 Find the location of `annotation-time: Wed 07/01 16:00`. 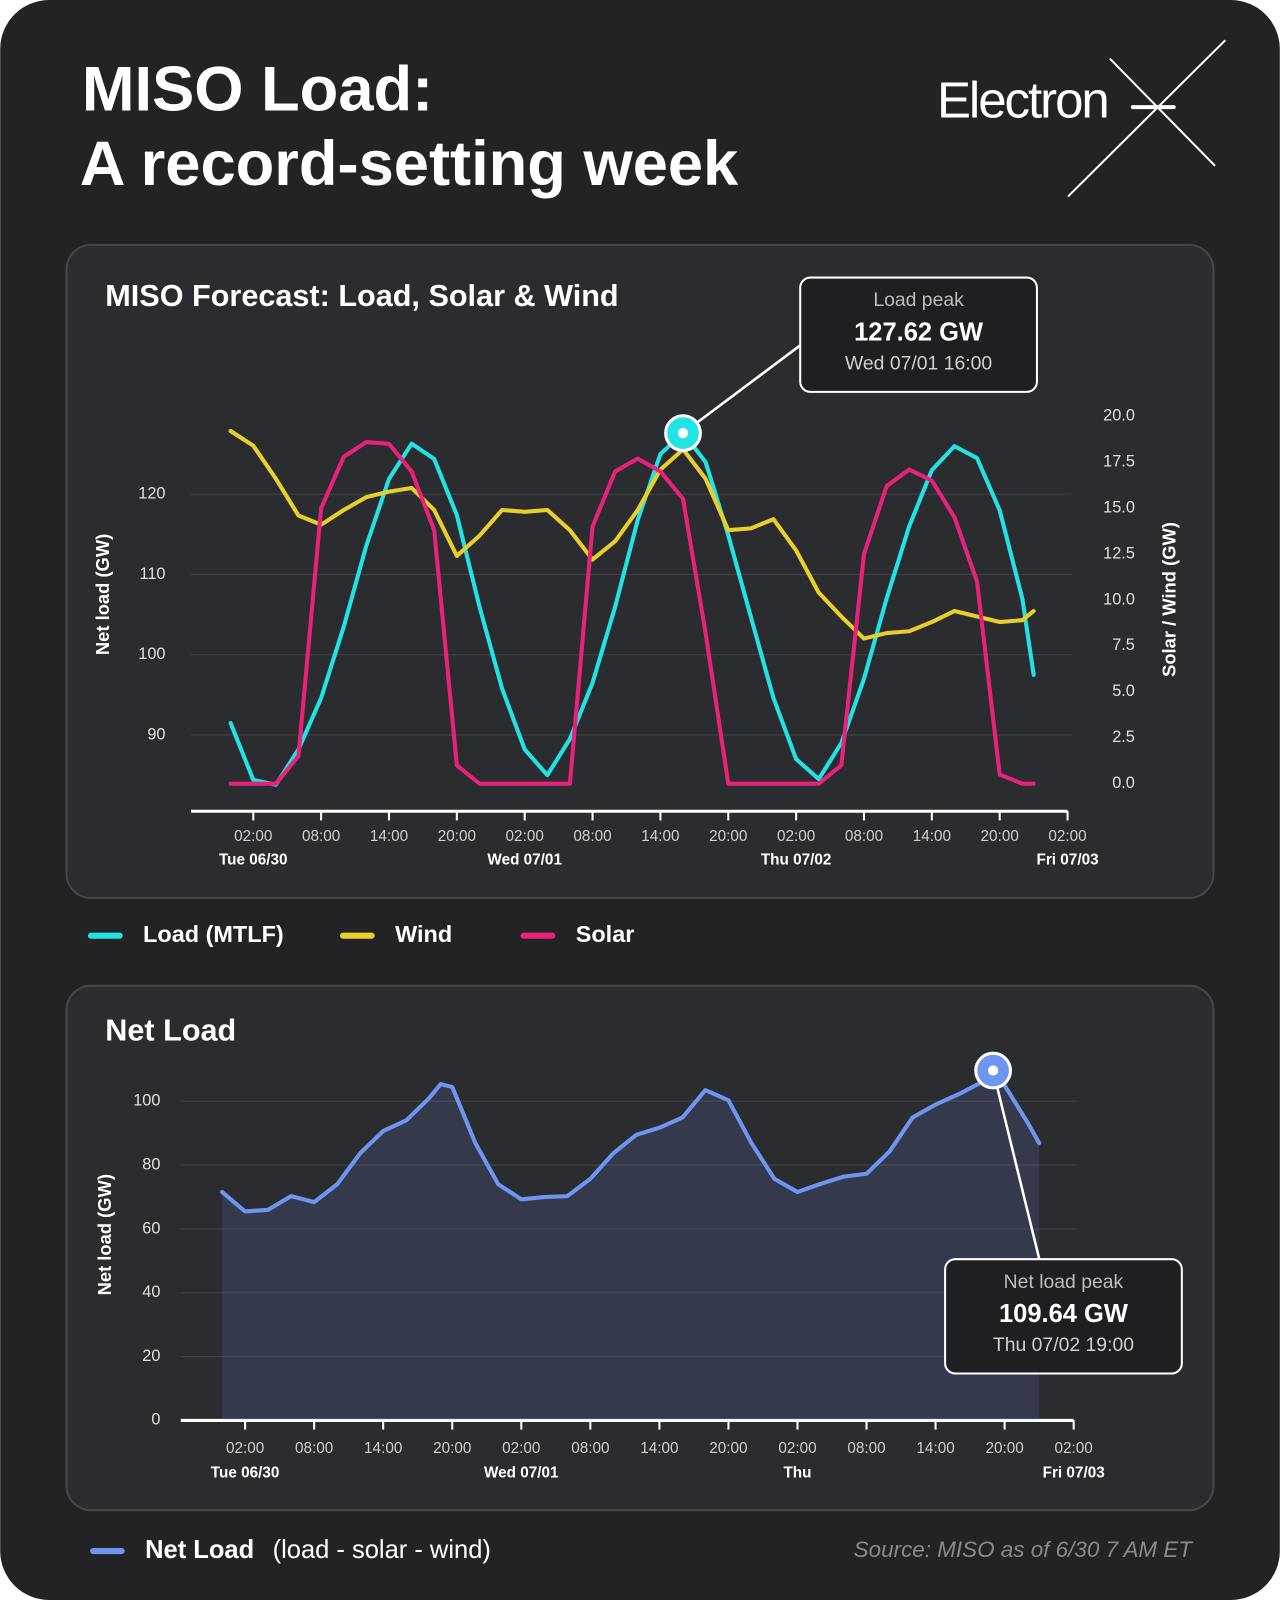

annotation-time: Wed 07/01 16:00 is located at coordinates (918, 363).